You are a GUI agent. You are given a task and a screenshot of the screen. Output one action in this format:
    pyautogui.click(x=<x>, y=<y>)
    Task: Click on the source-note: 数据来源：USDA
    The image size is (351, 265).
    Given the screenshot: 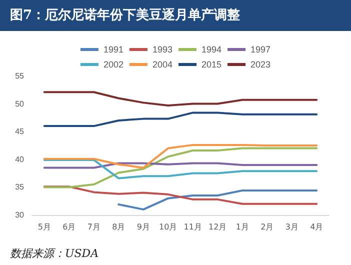 What is the action you would take?
    pyautogui.click(x=54, y=253)
    